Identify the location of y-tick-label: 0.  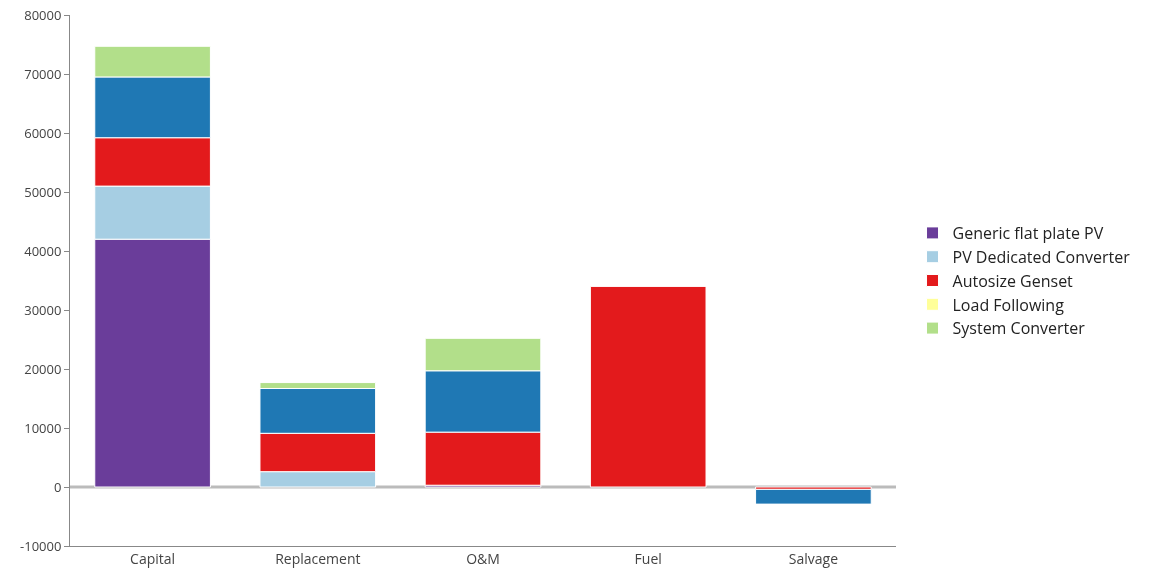
(57, 486).